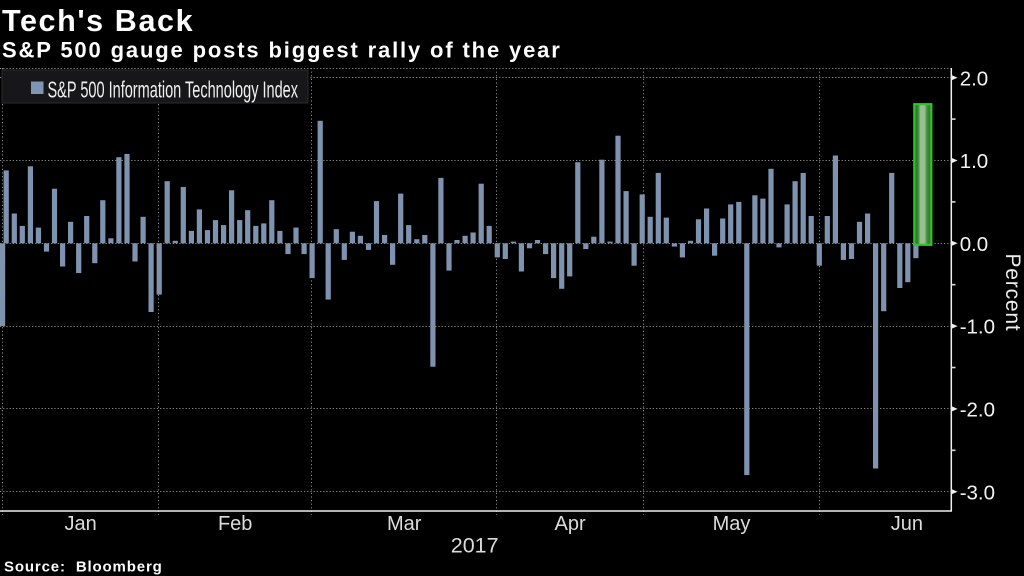 This screenshot has height=576, width=1024. What do you see at coordinates (977, 410) in the screenshot?
I see `svg-text: -2.0` at bounding box center [977, 410].